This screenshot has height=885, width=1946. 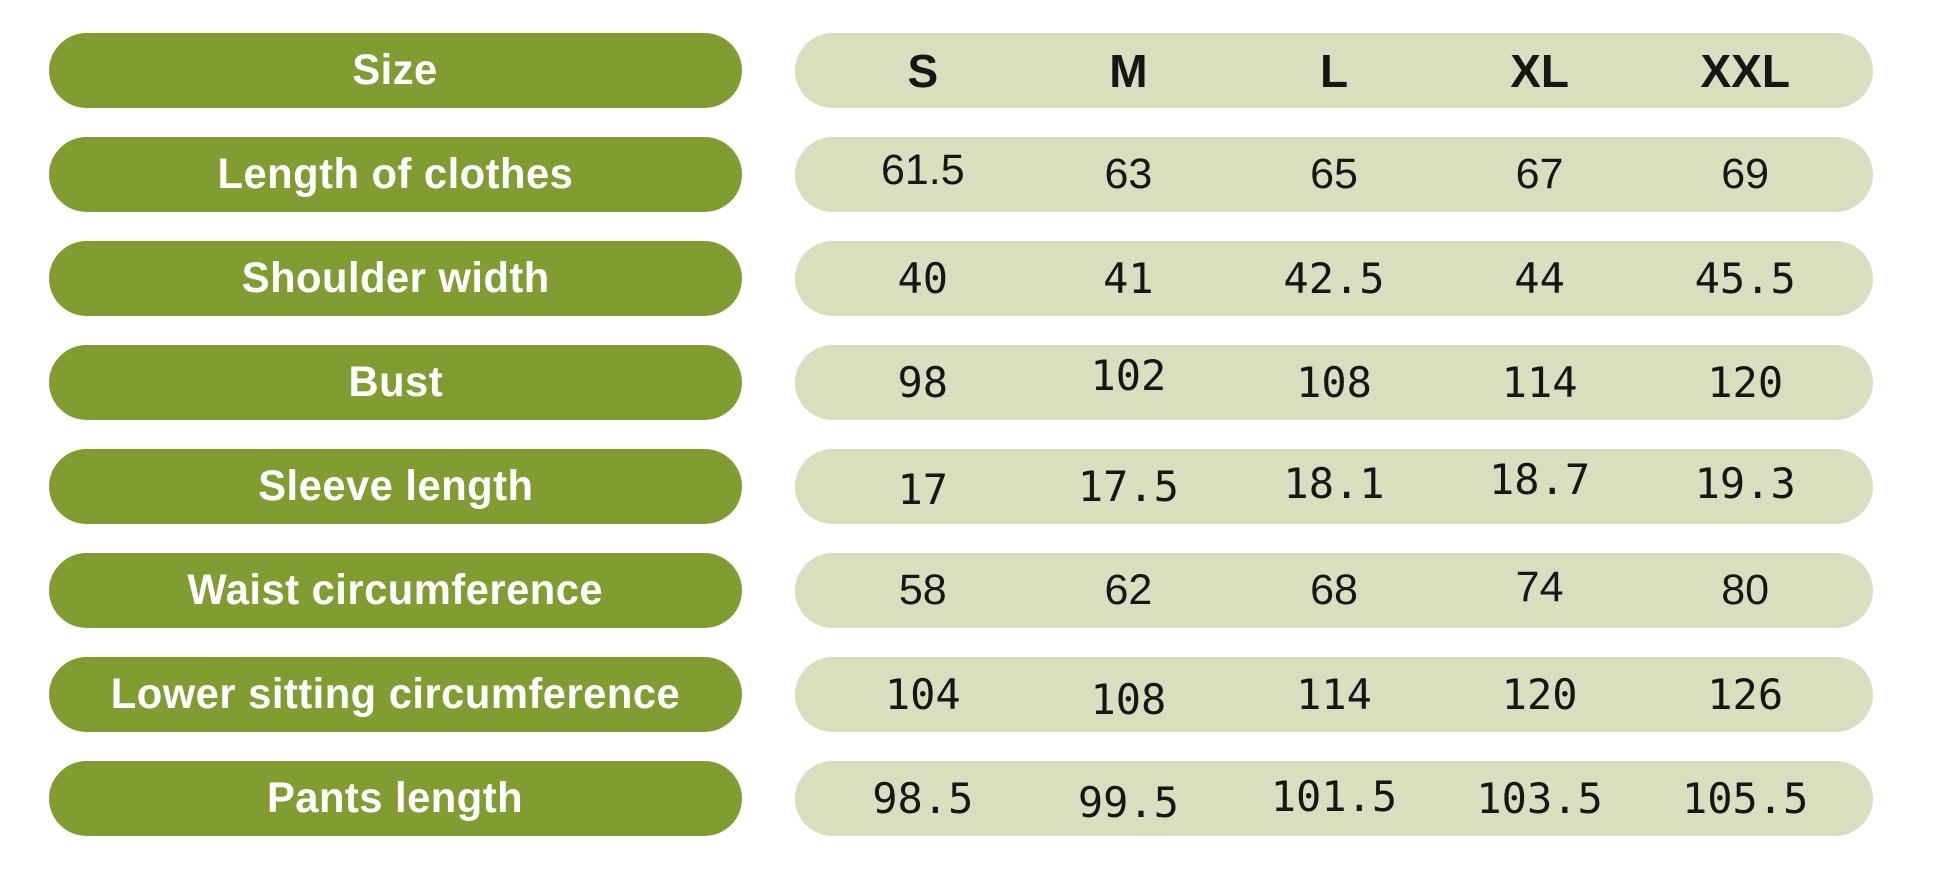 I want to click on value-cell: 42.5, so click(x=1334, y=278).